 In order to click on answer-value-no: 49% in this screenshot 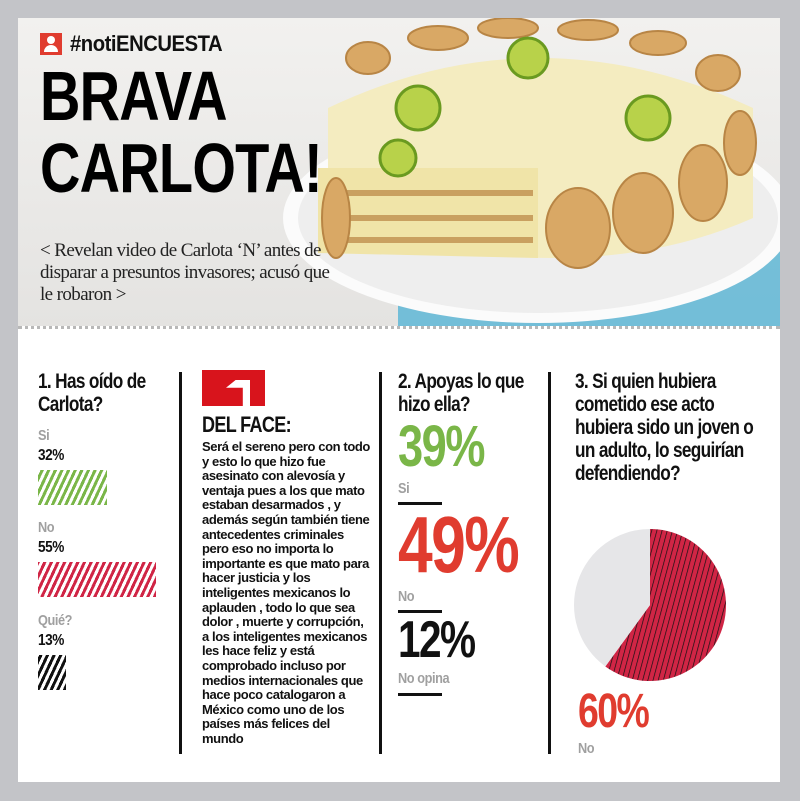, I will do `click(459, 544)`.